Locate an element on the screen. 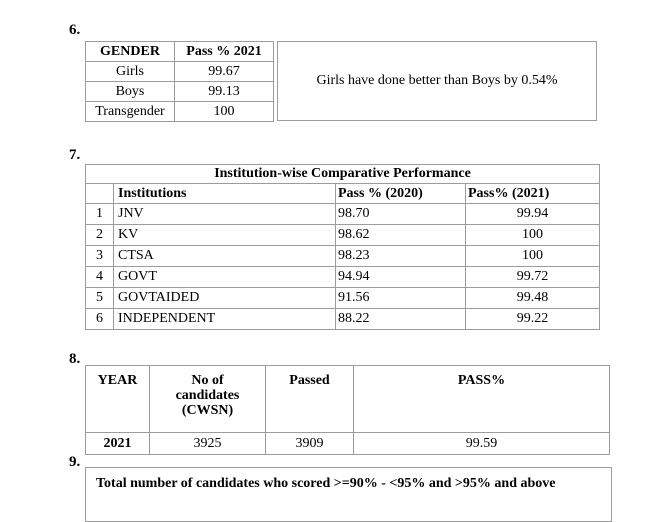 Image resolution: width=650 pixels, height=522 pixels. table-title: Institution-wise Comparative Performance is located at coordinates (342, 174).